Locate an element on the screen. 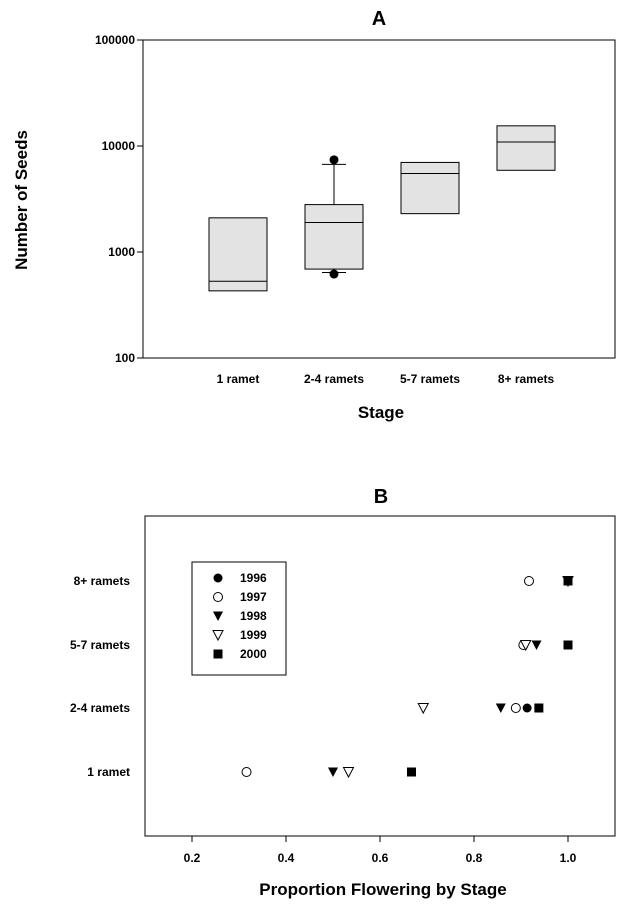  y-tick-label: 1 ramet is located at coordinates (108, 772).